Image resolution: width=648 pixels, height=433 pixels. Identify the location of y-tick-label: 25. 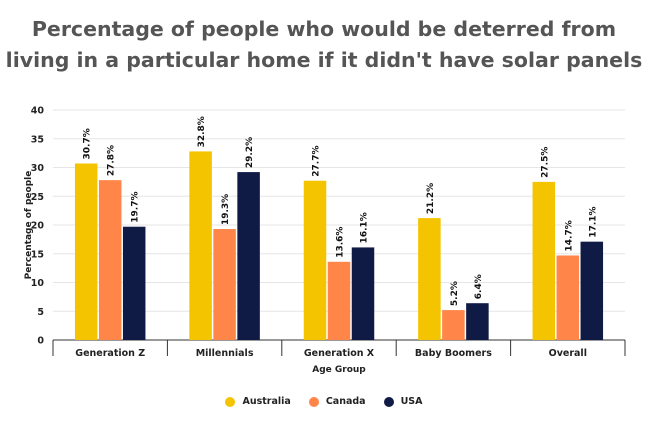
(37, 197).